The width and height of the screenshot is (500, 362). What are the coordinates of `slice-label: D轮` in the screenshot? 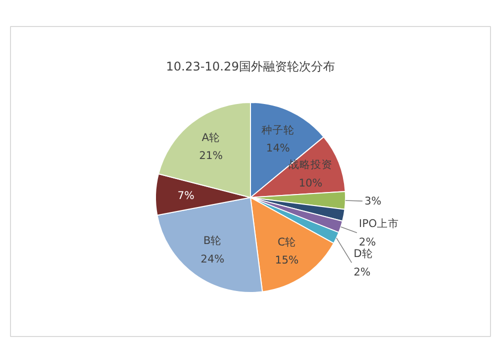 It's located at (363, 253).